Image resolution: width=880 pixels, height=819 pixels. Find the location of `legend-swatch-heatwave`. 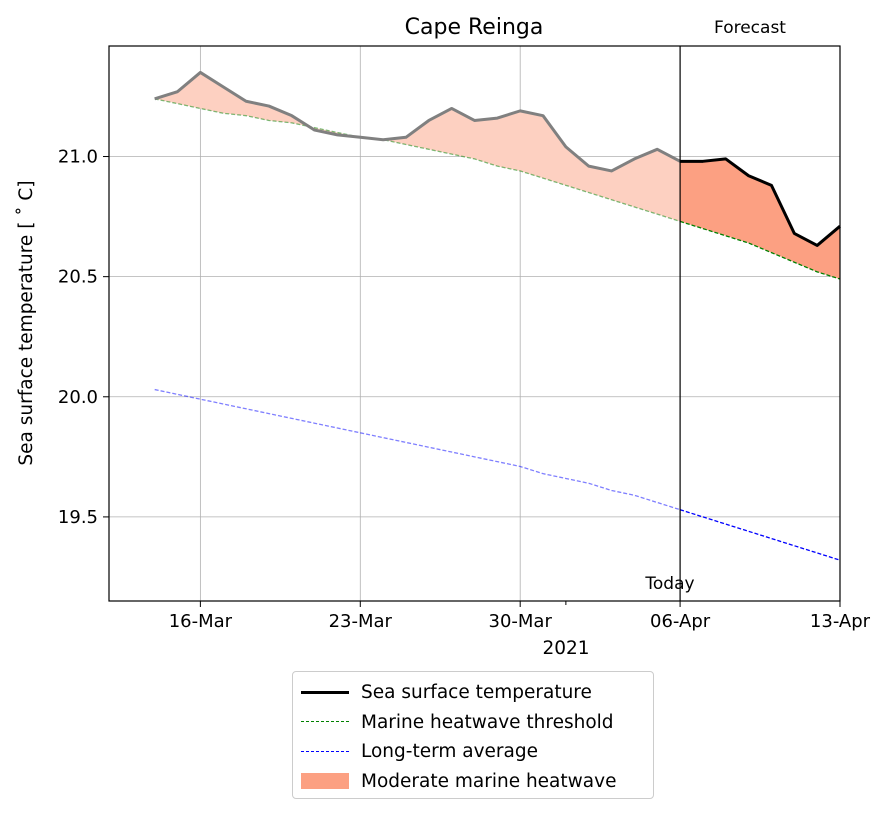

legend-swatch-heatwave is located at coordinates (325, 781).